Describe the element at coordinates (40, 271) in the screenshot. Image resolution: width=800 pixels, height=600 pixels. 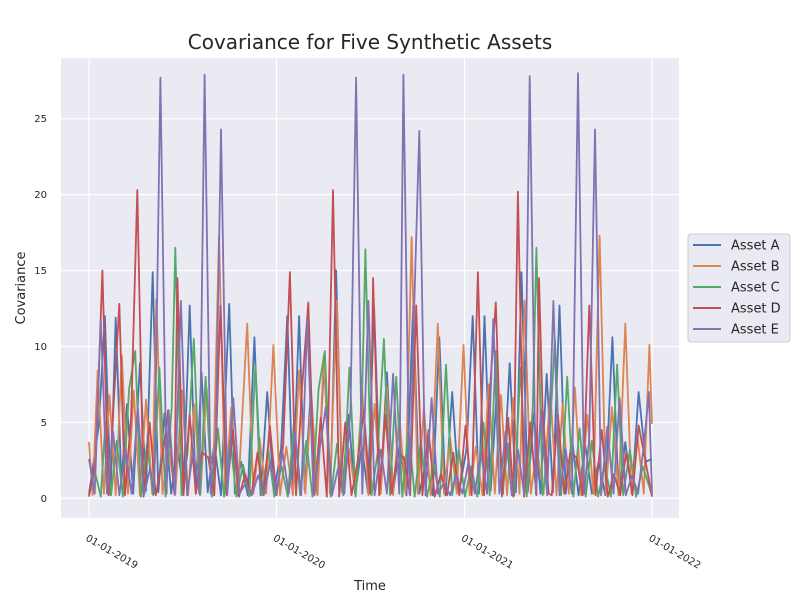
I see `y-tick-label: 15` at that location.